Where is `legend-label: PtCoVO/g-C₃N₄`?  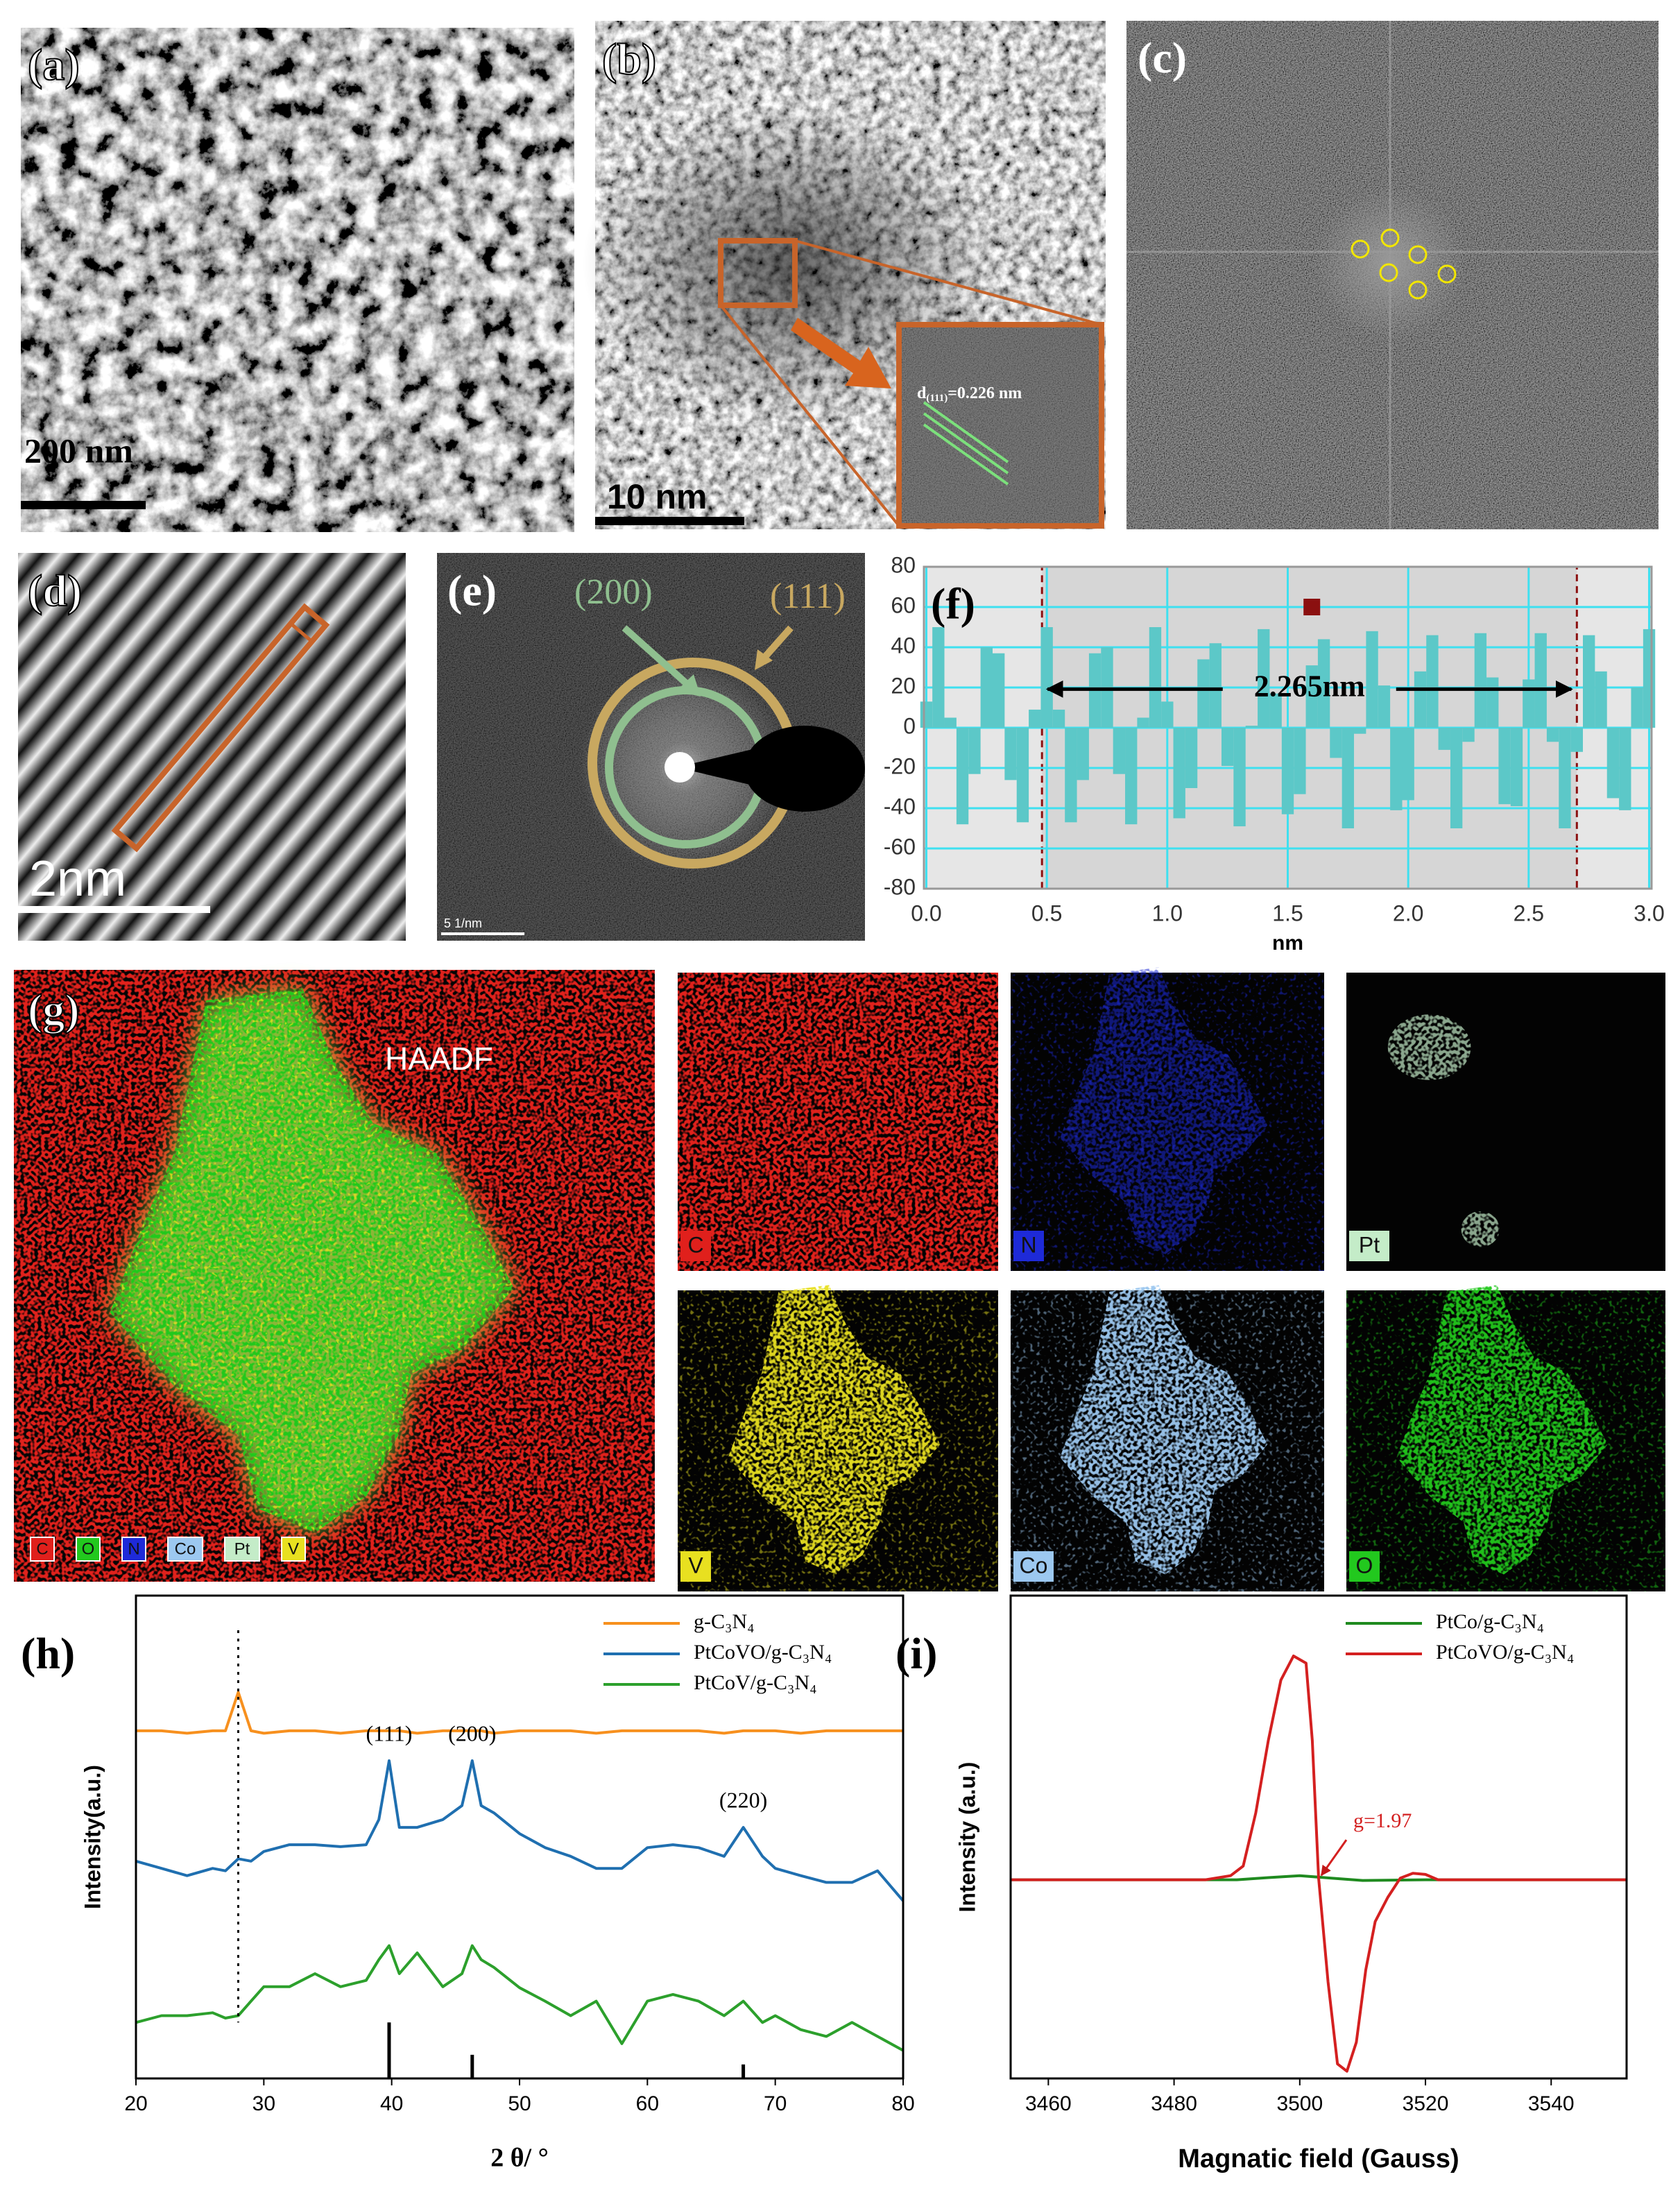
legend-label: PtCoVO/g-C₃N₄ is located at coordinates (1505, 1652).